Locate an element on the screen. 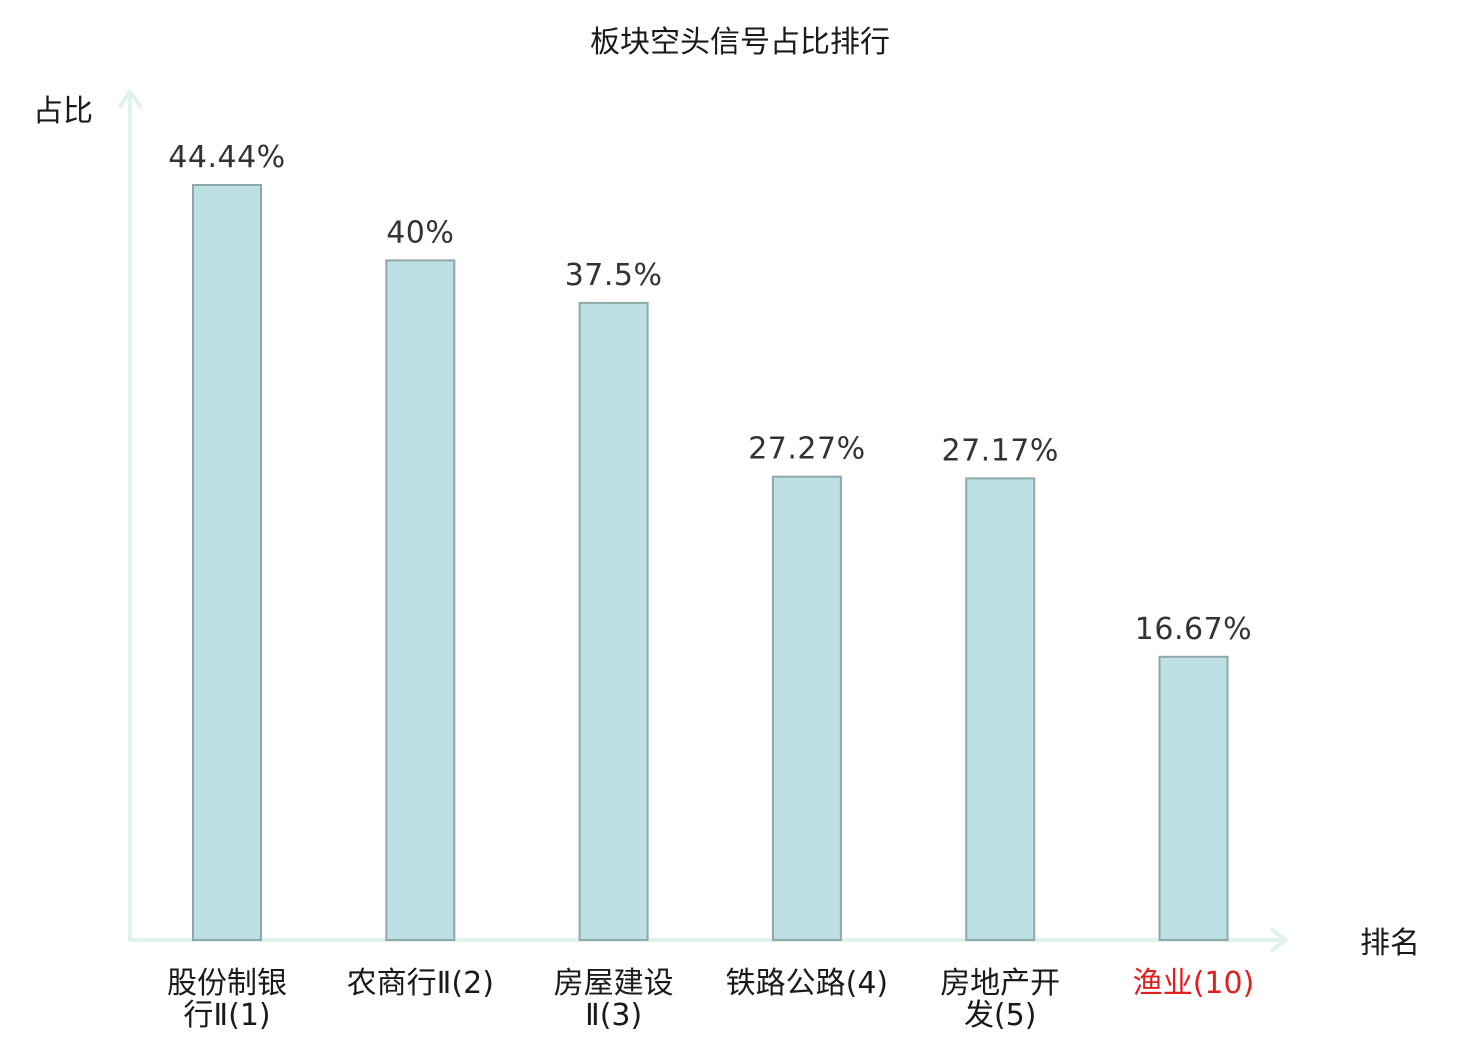 The height and width of the screenshot is (1040, 1480). y-axis-label: 占比 is located at coordinates (63, 111).